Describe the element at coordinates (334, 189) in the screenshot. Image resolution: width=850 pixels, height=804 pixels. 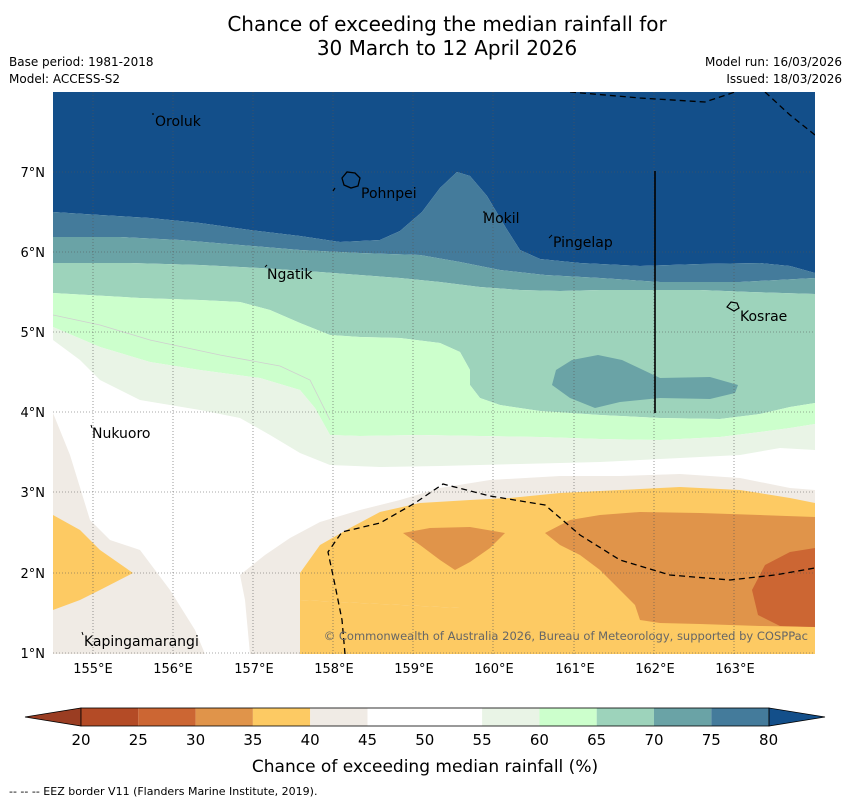
I see `pohnpei-islet` at that location.